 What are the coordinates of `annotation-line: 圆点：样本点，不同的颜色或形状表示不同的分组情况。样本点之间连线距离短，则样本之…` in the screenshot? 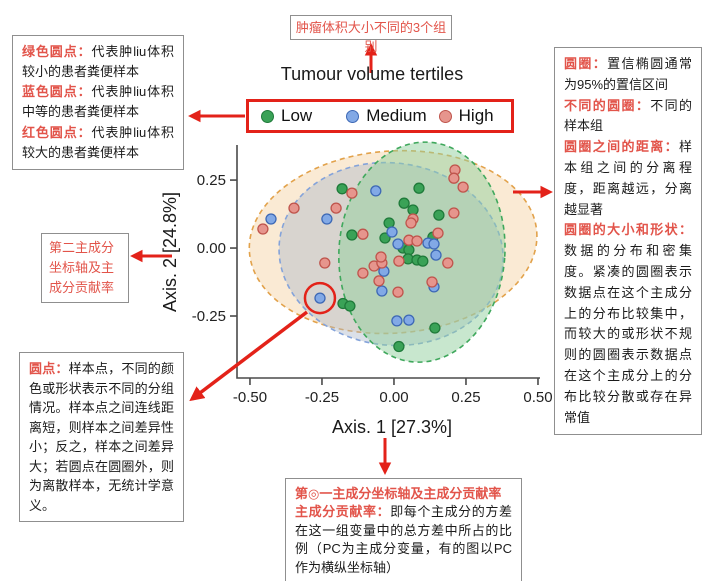 It's located at (101, 437).